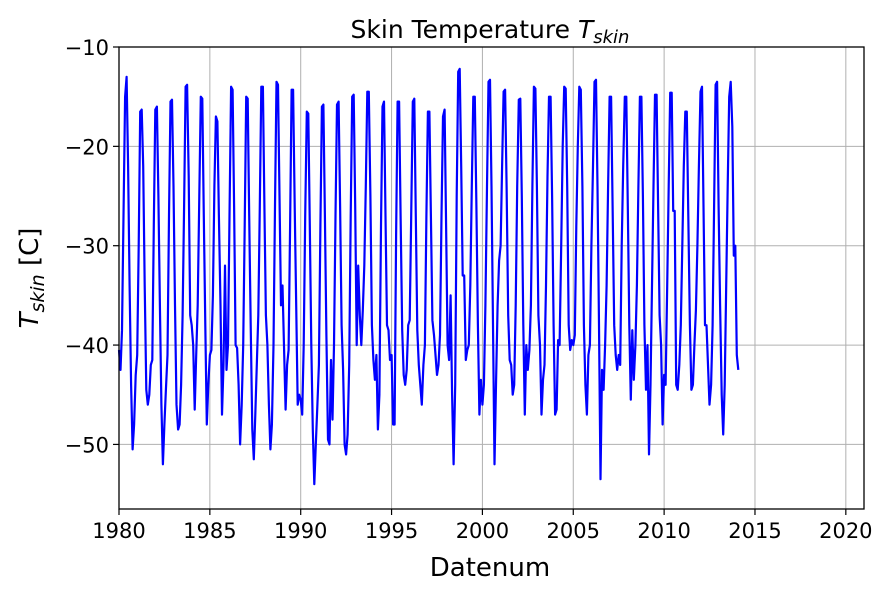  Describe the element at coordinates (845, 531) in the screenshot. I see `x-tick-label: 2020` at that location.